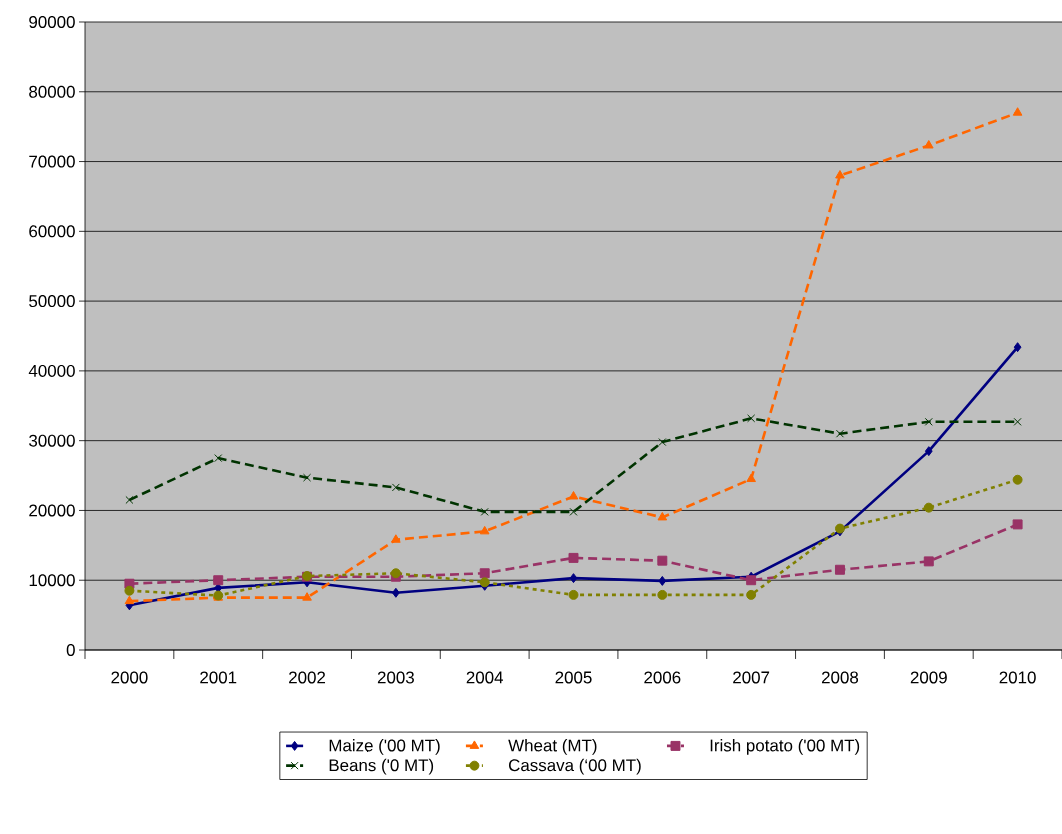 This screenshot has height=834, width=1062. I want to click on x-tick-label: 2000, so click(129, 677).